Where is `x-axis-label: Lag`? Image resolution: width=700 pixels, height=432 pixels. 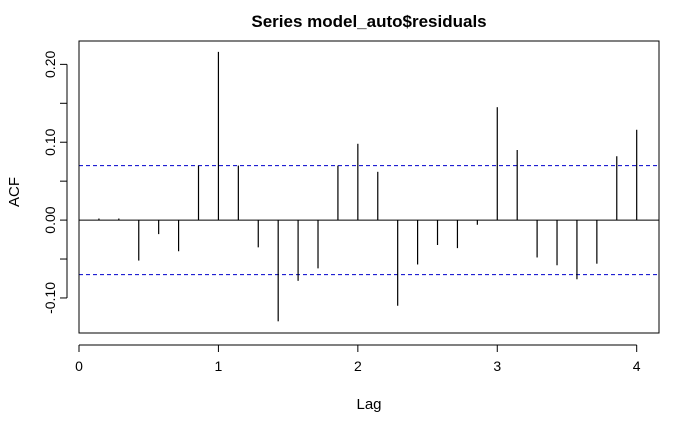
x-axis-label: Lag is located at coordinates (368, 404).